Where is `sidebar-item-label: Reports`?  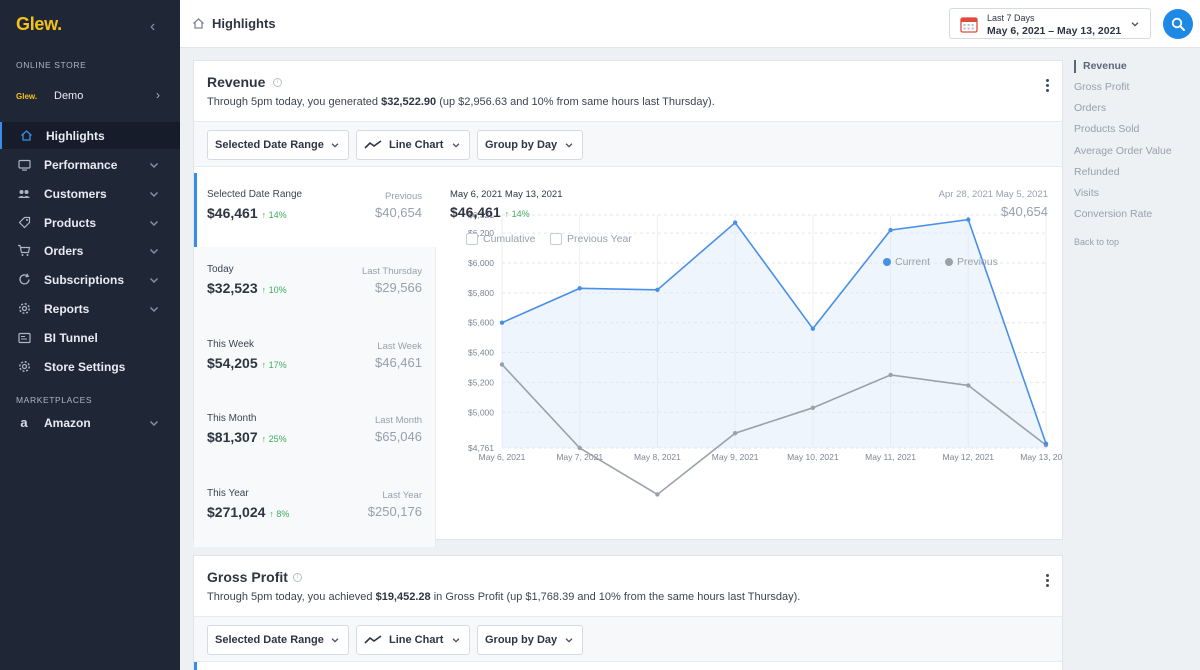 sidebar-item-label: Reports is located at coordinates (67, 308).